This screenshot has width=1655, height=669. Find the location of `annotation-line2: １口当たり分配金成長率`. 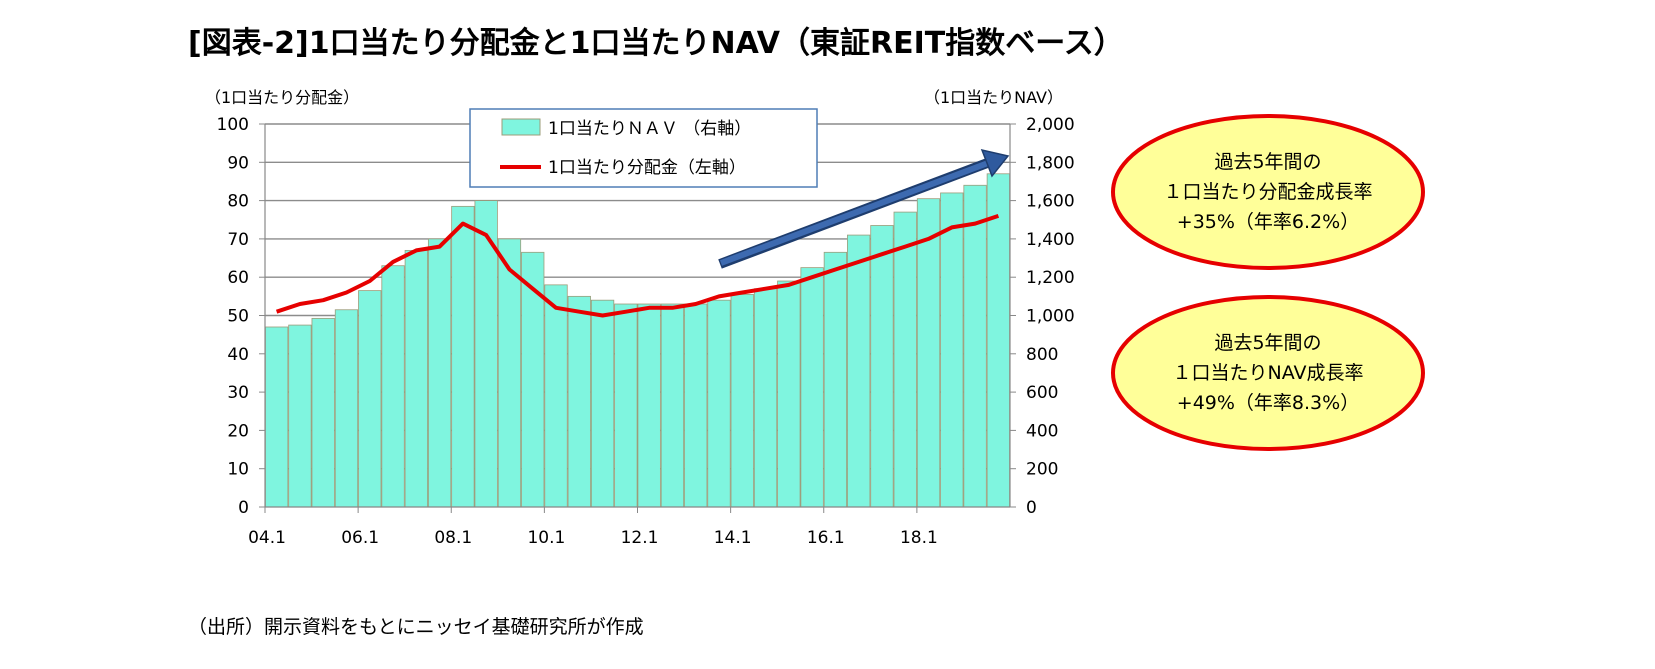

annotation-line2: １口当たり分配金成長率 is located at coordinates (1267, 192).